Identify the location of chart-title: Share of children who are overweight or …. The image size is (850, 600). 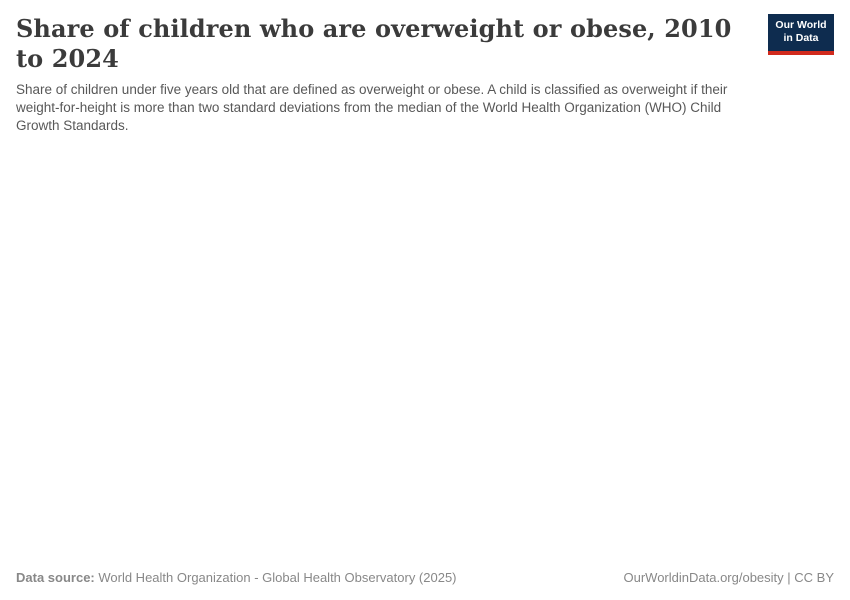
(374, 43).